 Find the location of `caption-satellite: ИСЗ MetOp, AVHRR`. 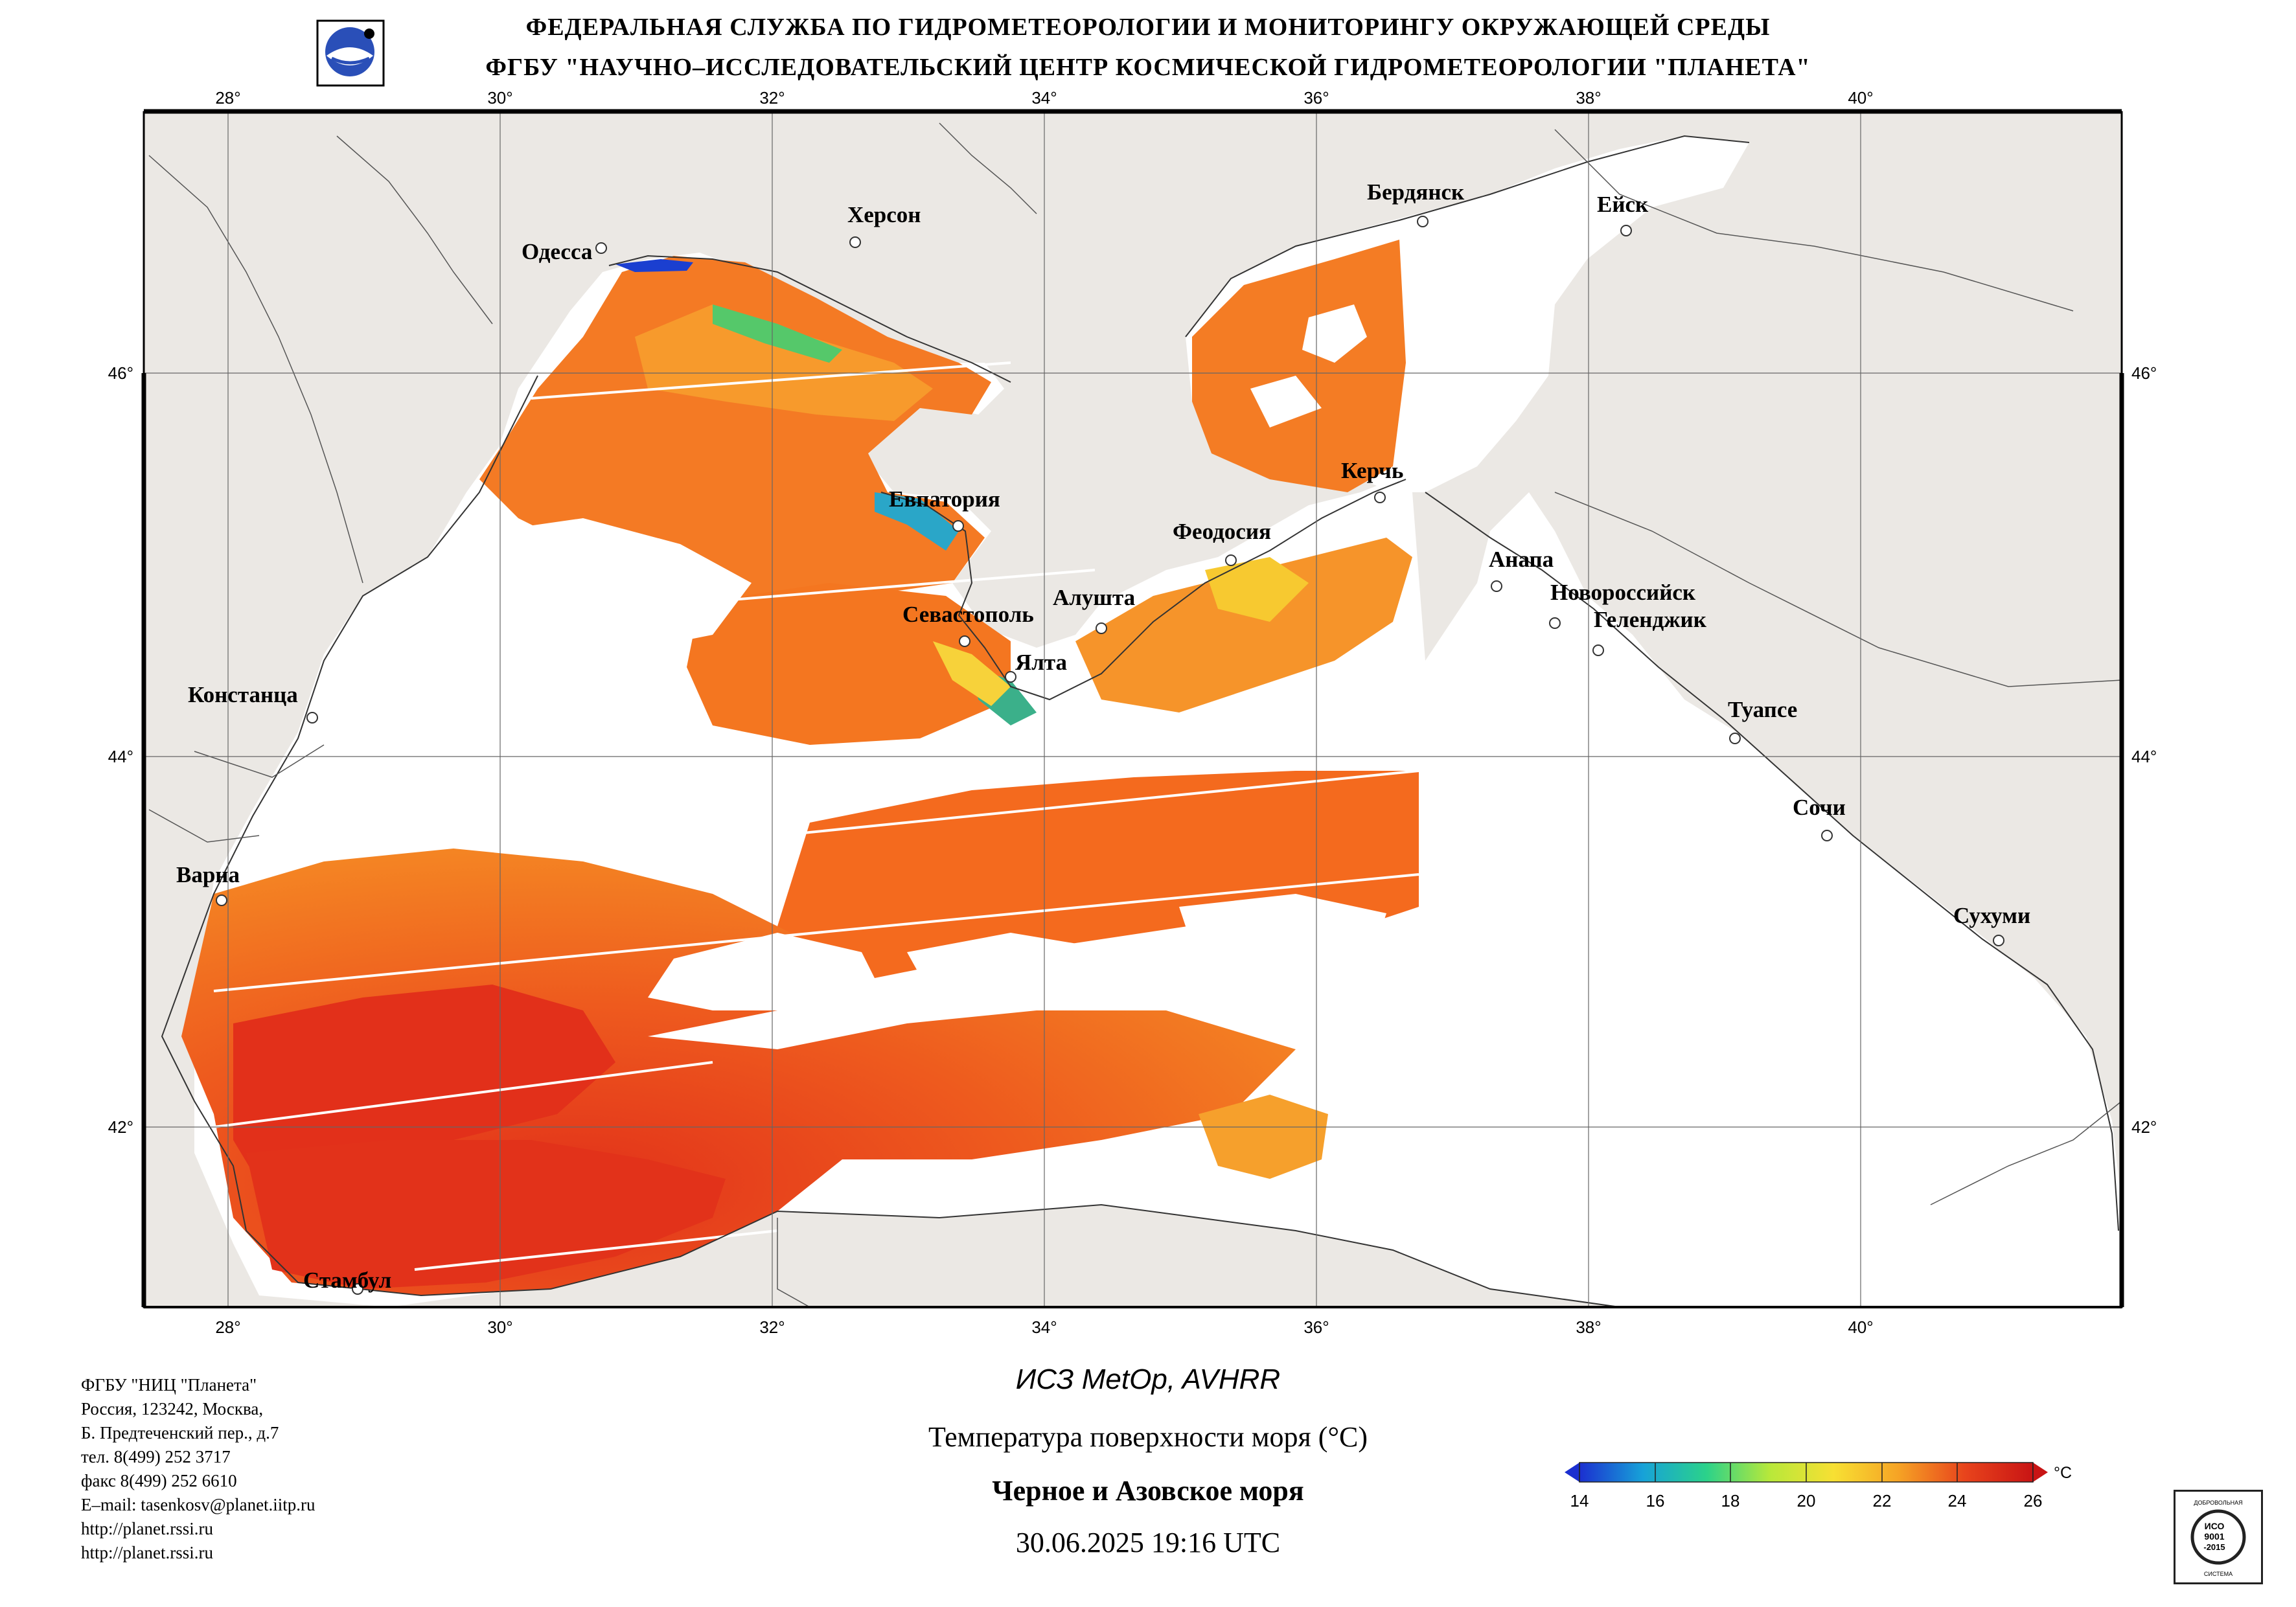

caption-satellite: ИСЗ MetOp, AVHRR is located at coordinates (1148, 1379).